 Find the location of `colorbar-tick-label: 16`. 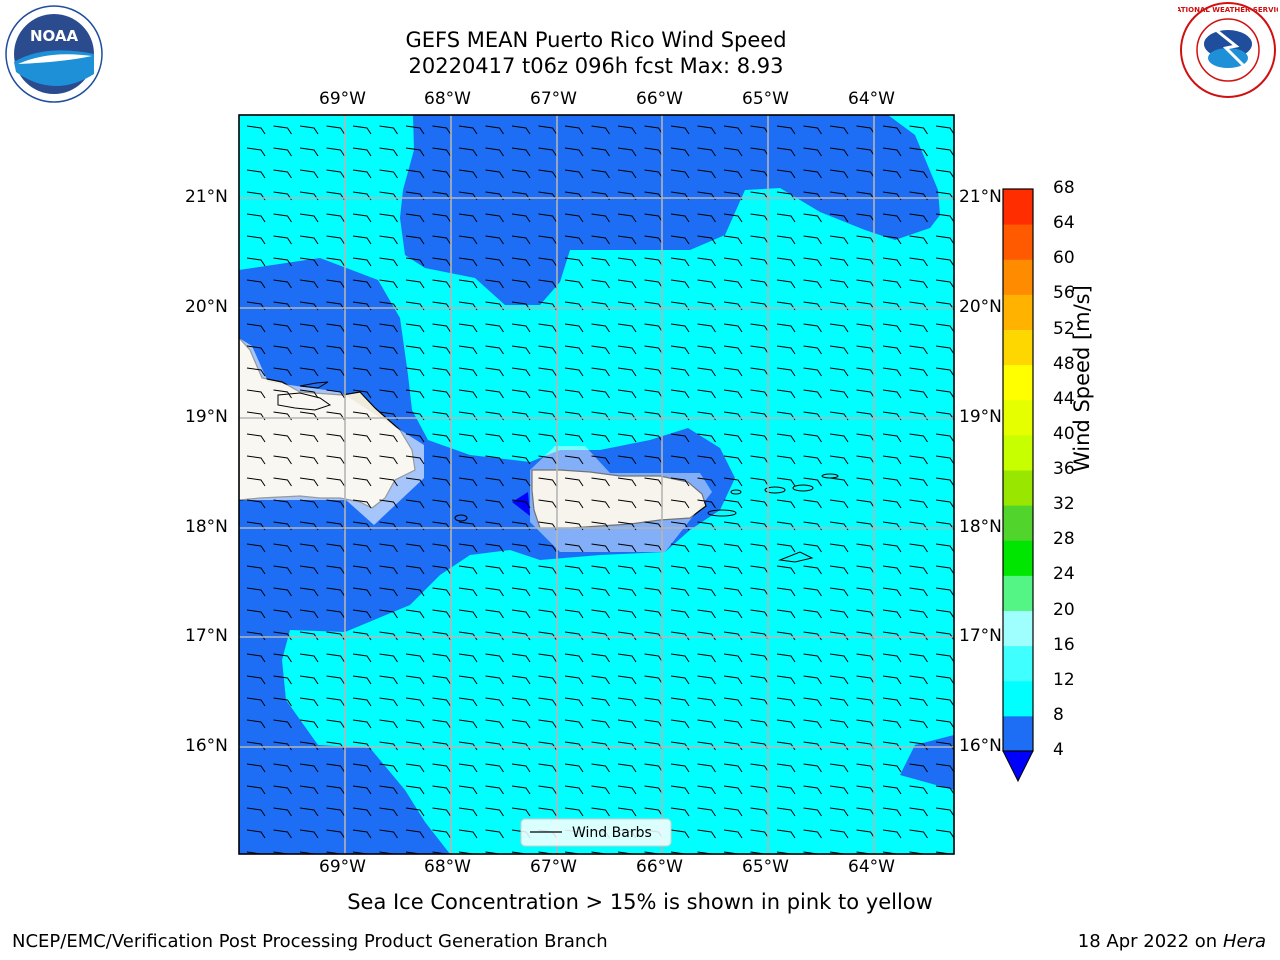

colorbar-tick-label: 16 is located at coordinates (1064, 644).